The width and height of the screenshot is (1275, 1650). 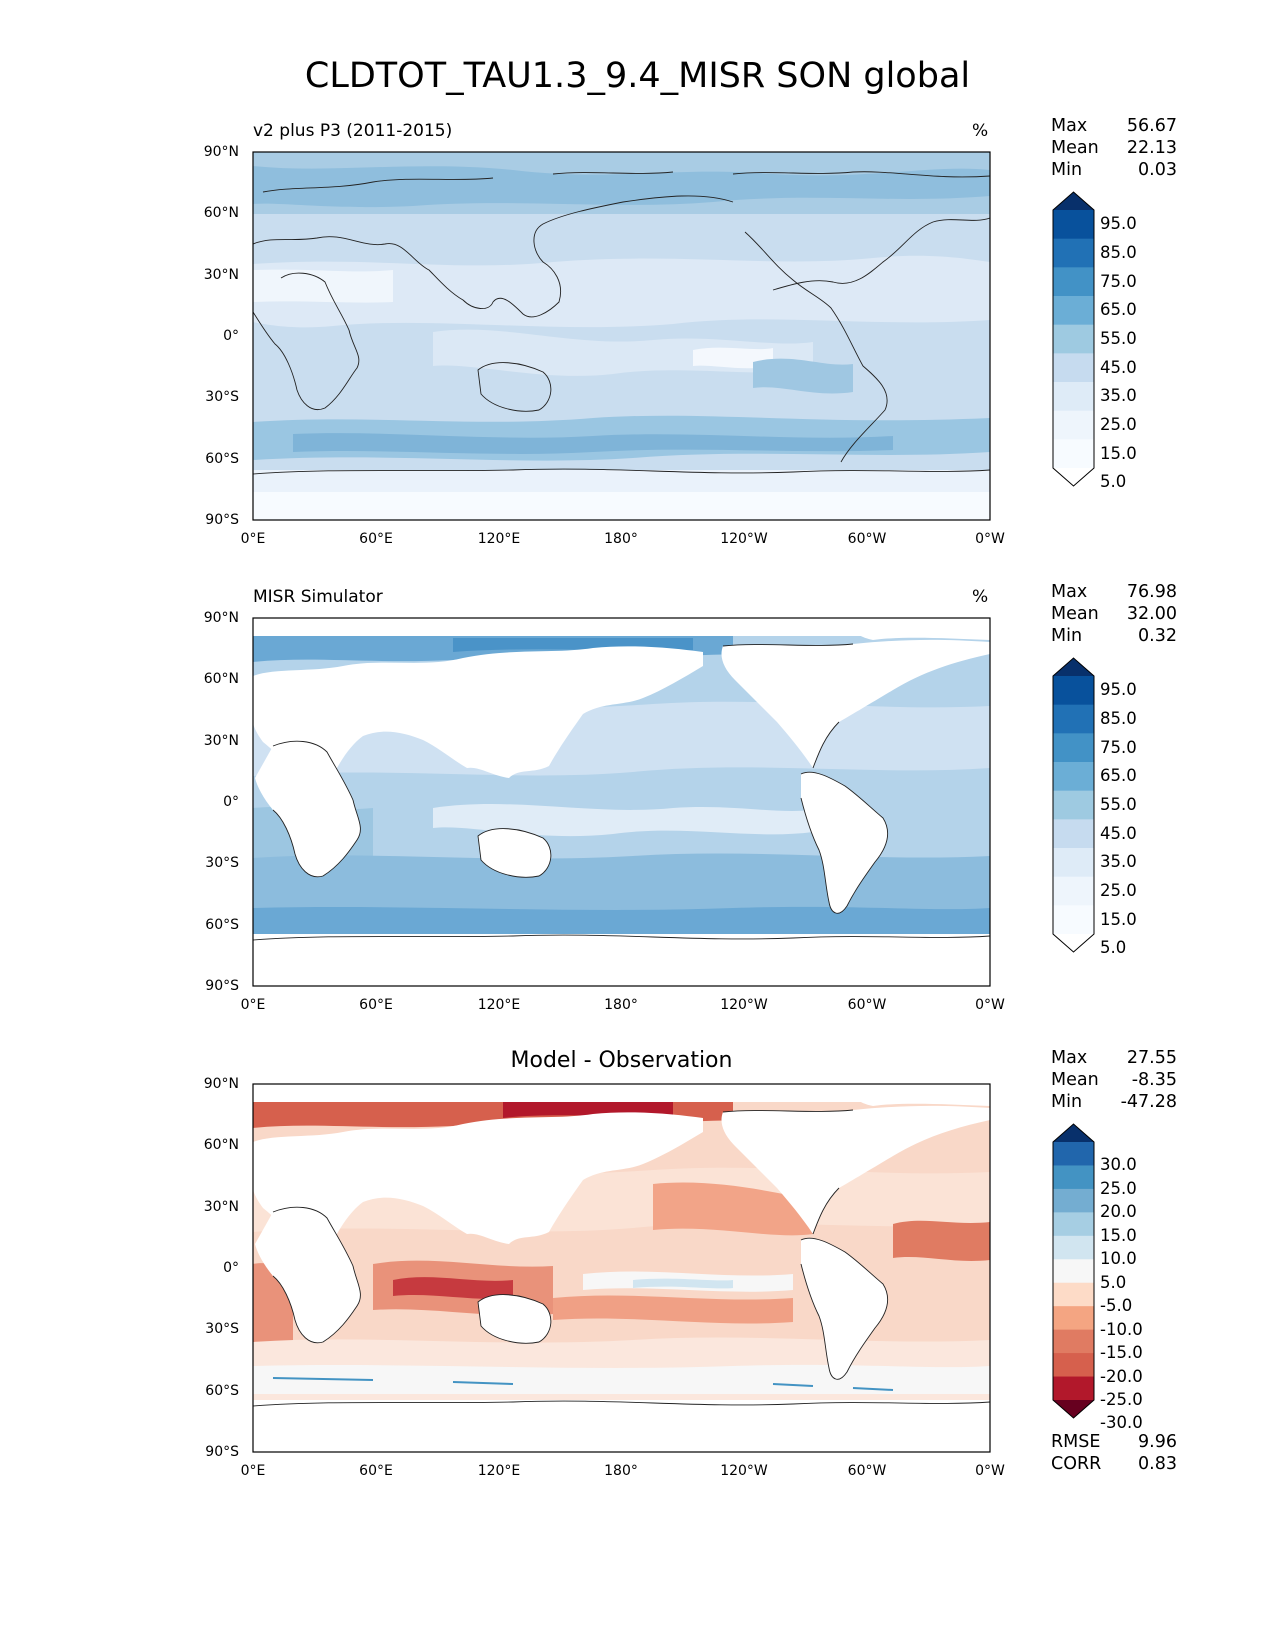 I want to click on colorbar-extend-max, so click(x=1073, y=667).